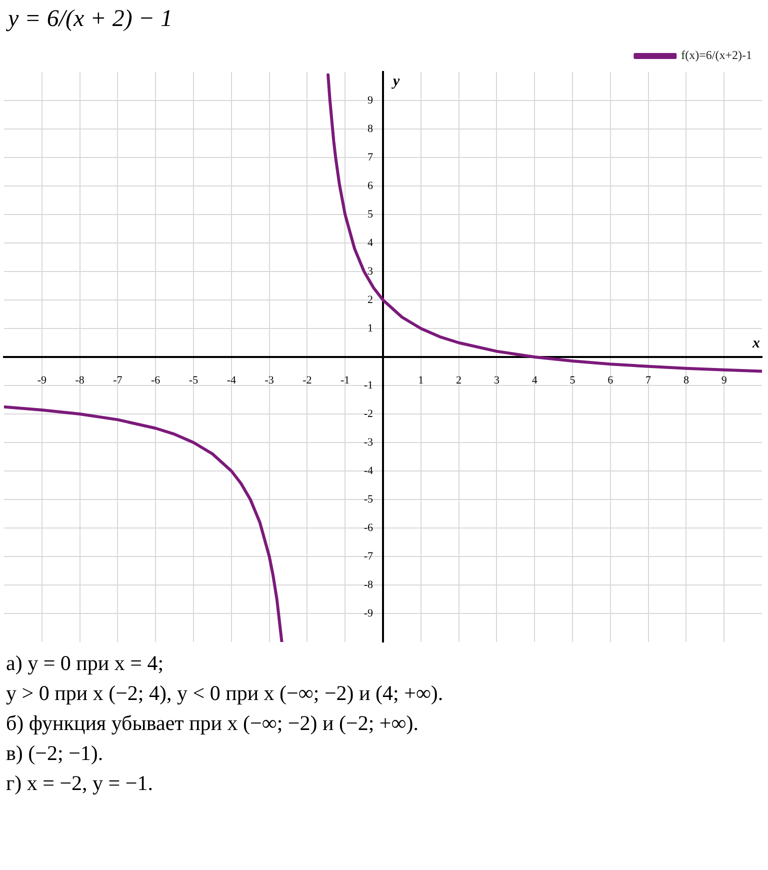  Describe the element at coordinates (225, 693) in the screenshot. I see `text: y > 0 при x (−2; 4), y < 0 при x (−∞; −2) и (4; +∞).` at that location.